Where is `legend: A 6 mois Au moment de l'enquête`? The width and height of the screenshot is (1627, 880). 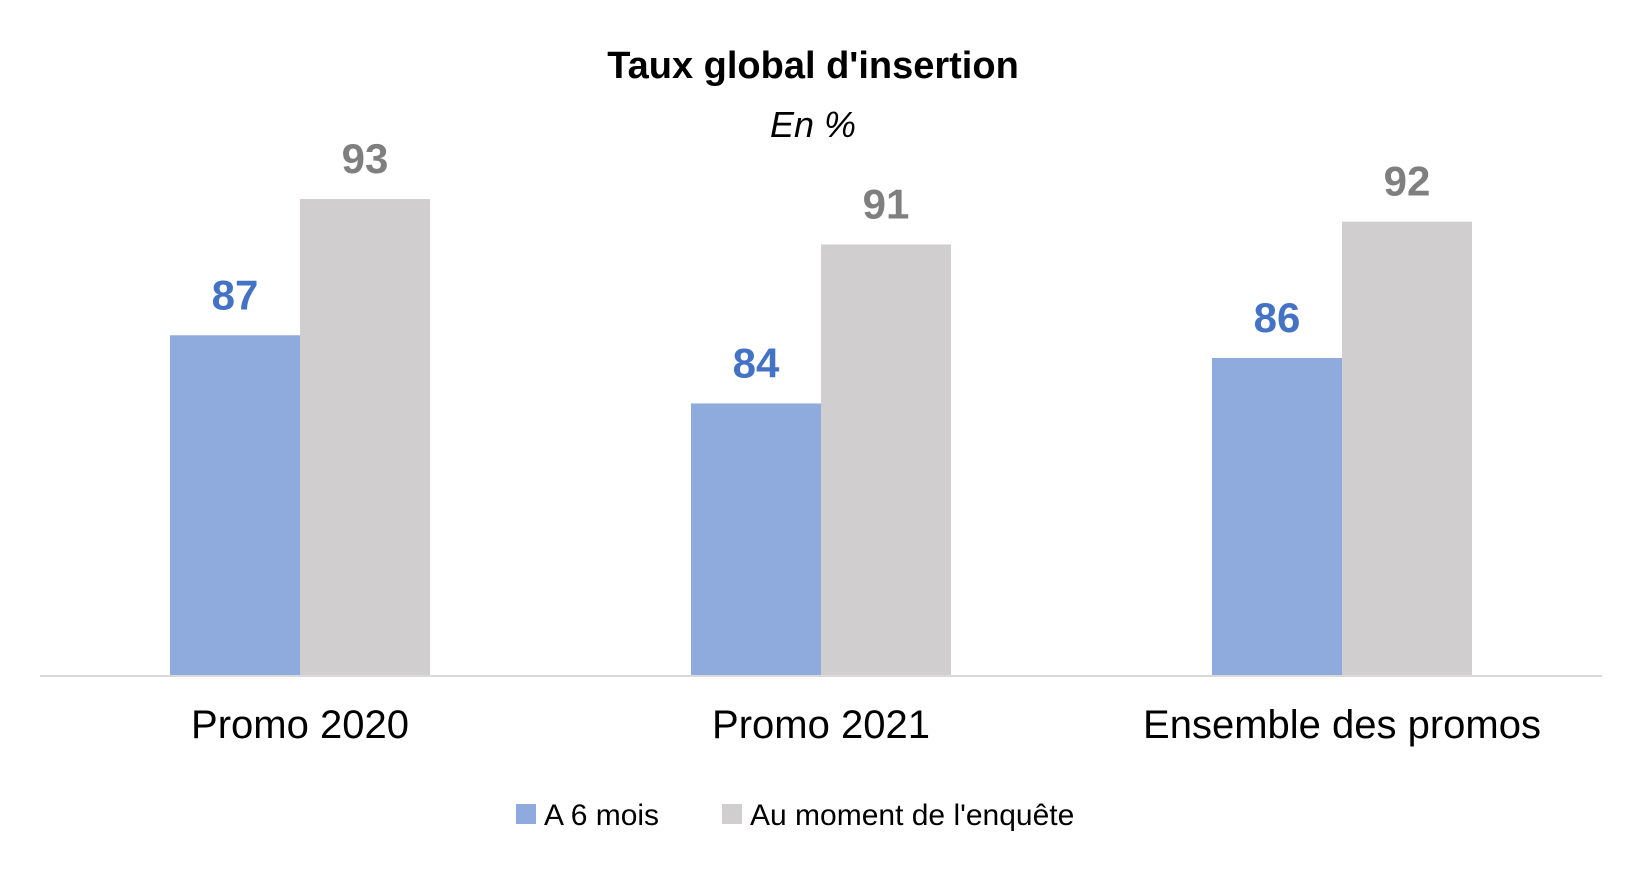
legend: A 6 mois Au moment de l'enquête is located at coordinates (795, 815).